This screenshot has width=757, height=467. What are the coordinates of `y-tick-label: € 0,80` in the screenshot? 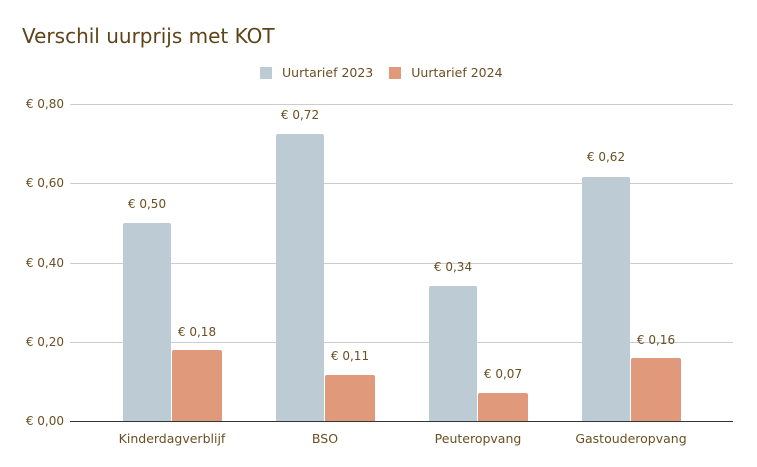 It's located at (44, 104).